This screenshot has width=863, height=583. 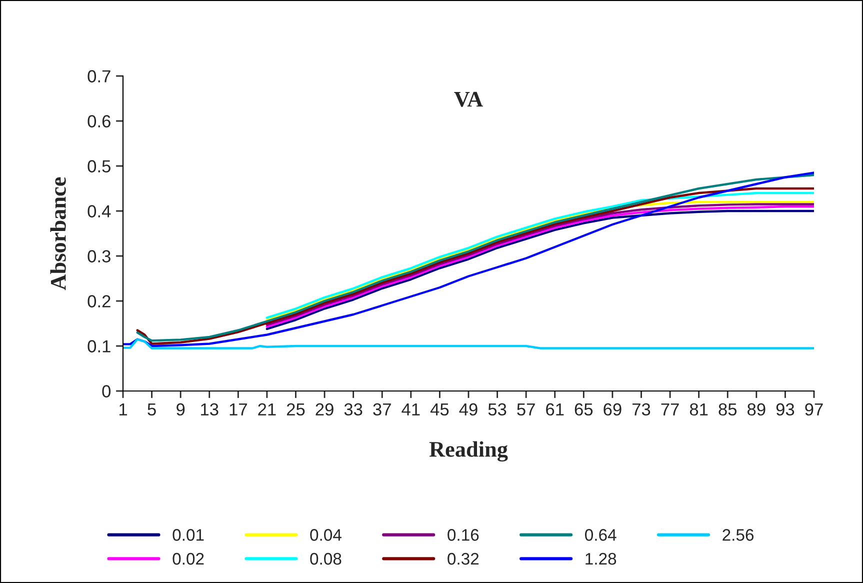 I want to click on x-tick-label: 73, so click(x=641, y=409).